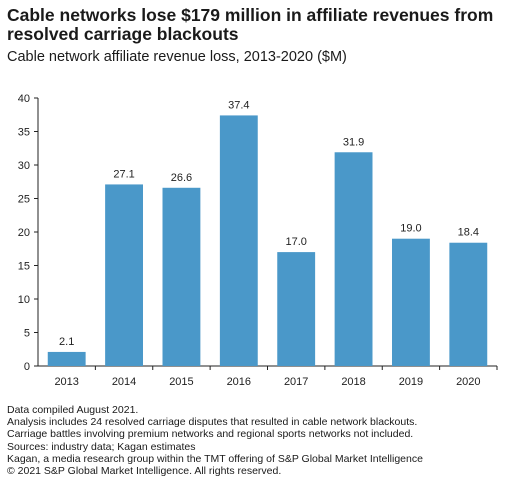 The height and width of the screenshot is (495, 519). I want to click on bar-2014, so click(124, 275).